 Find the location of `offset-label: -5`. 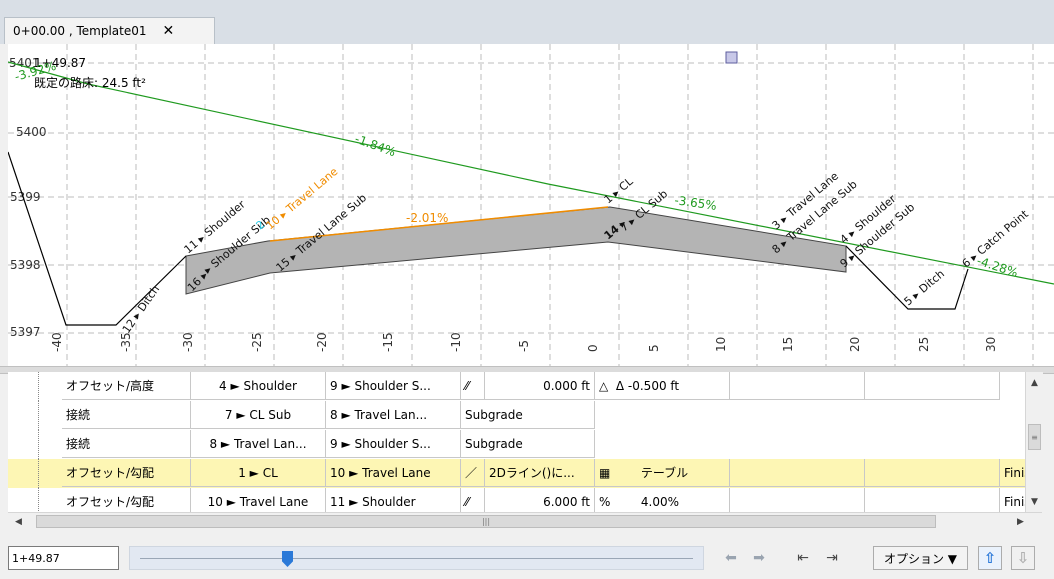

offset-label: -5 is located at coordinates (524, 346).